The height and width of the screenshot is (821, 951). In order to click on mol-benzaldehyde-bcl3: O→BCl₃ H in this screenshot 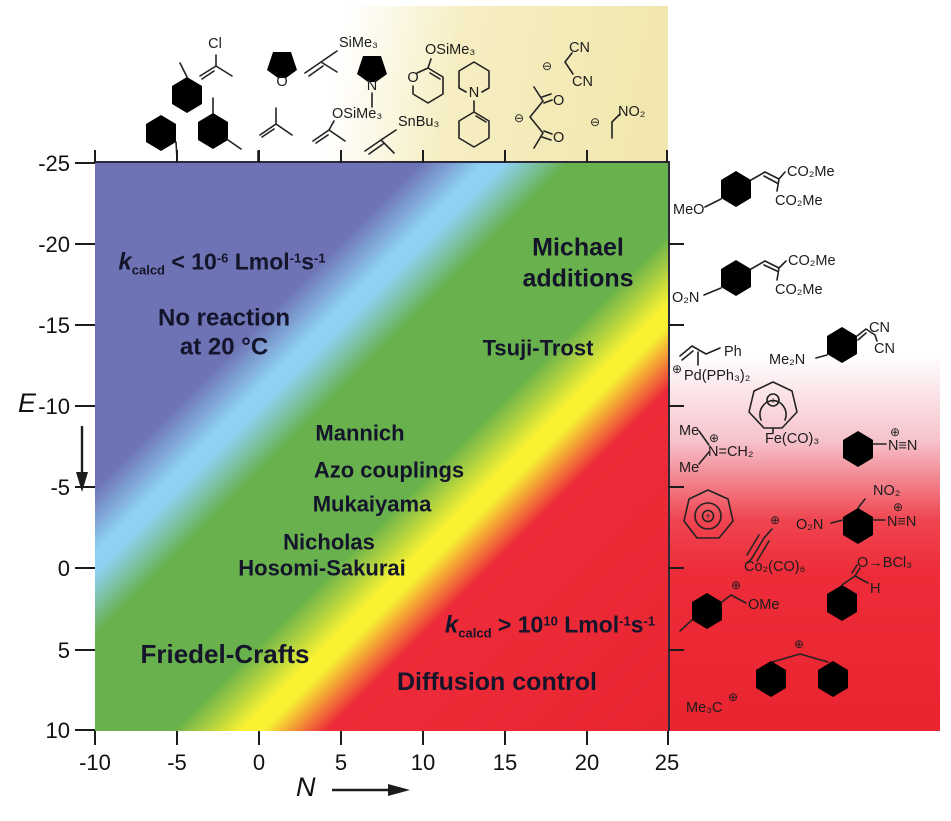, I will do `click(869, 588)`.